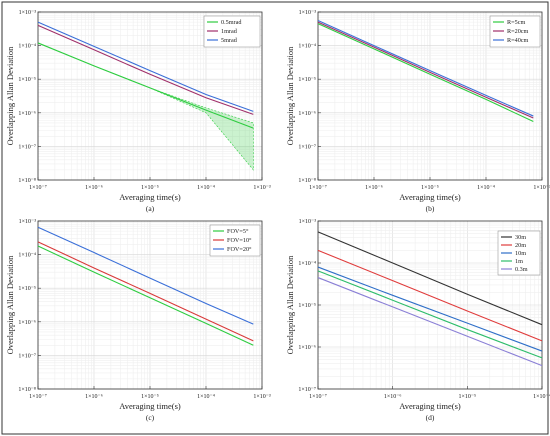  I want to click on legend-label: 20m, so click(520, 245).